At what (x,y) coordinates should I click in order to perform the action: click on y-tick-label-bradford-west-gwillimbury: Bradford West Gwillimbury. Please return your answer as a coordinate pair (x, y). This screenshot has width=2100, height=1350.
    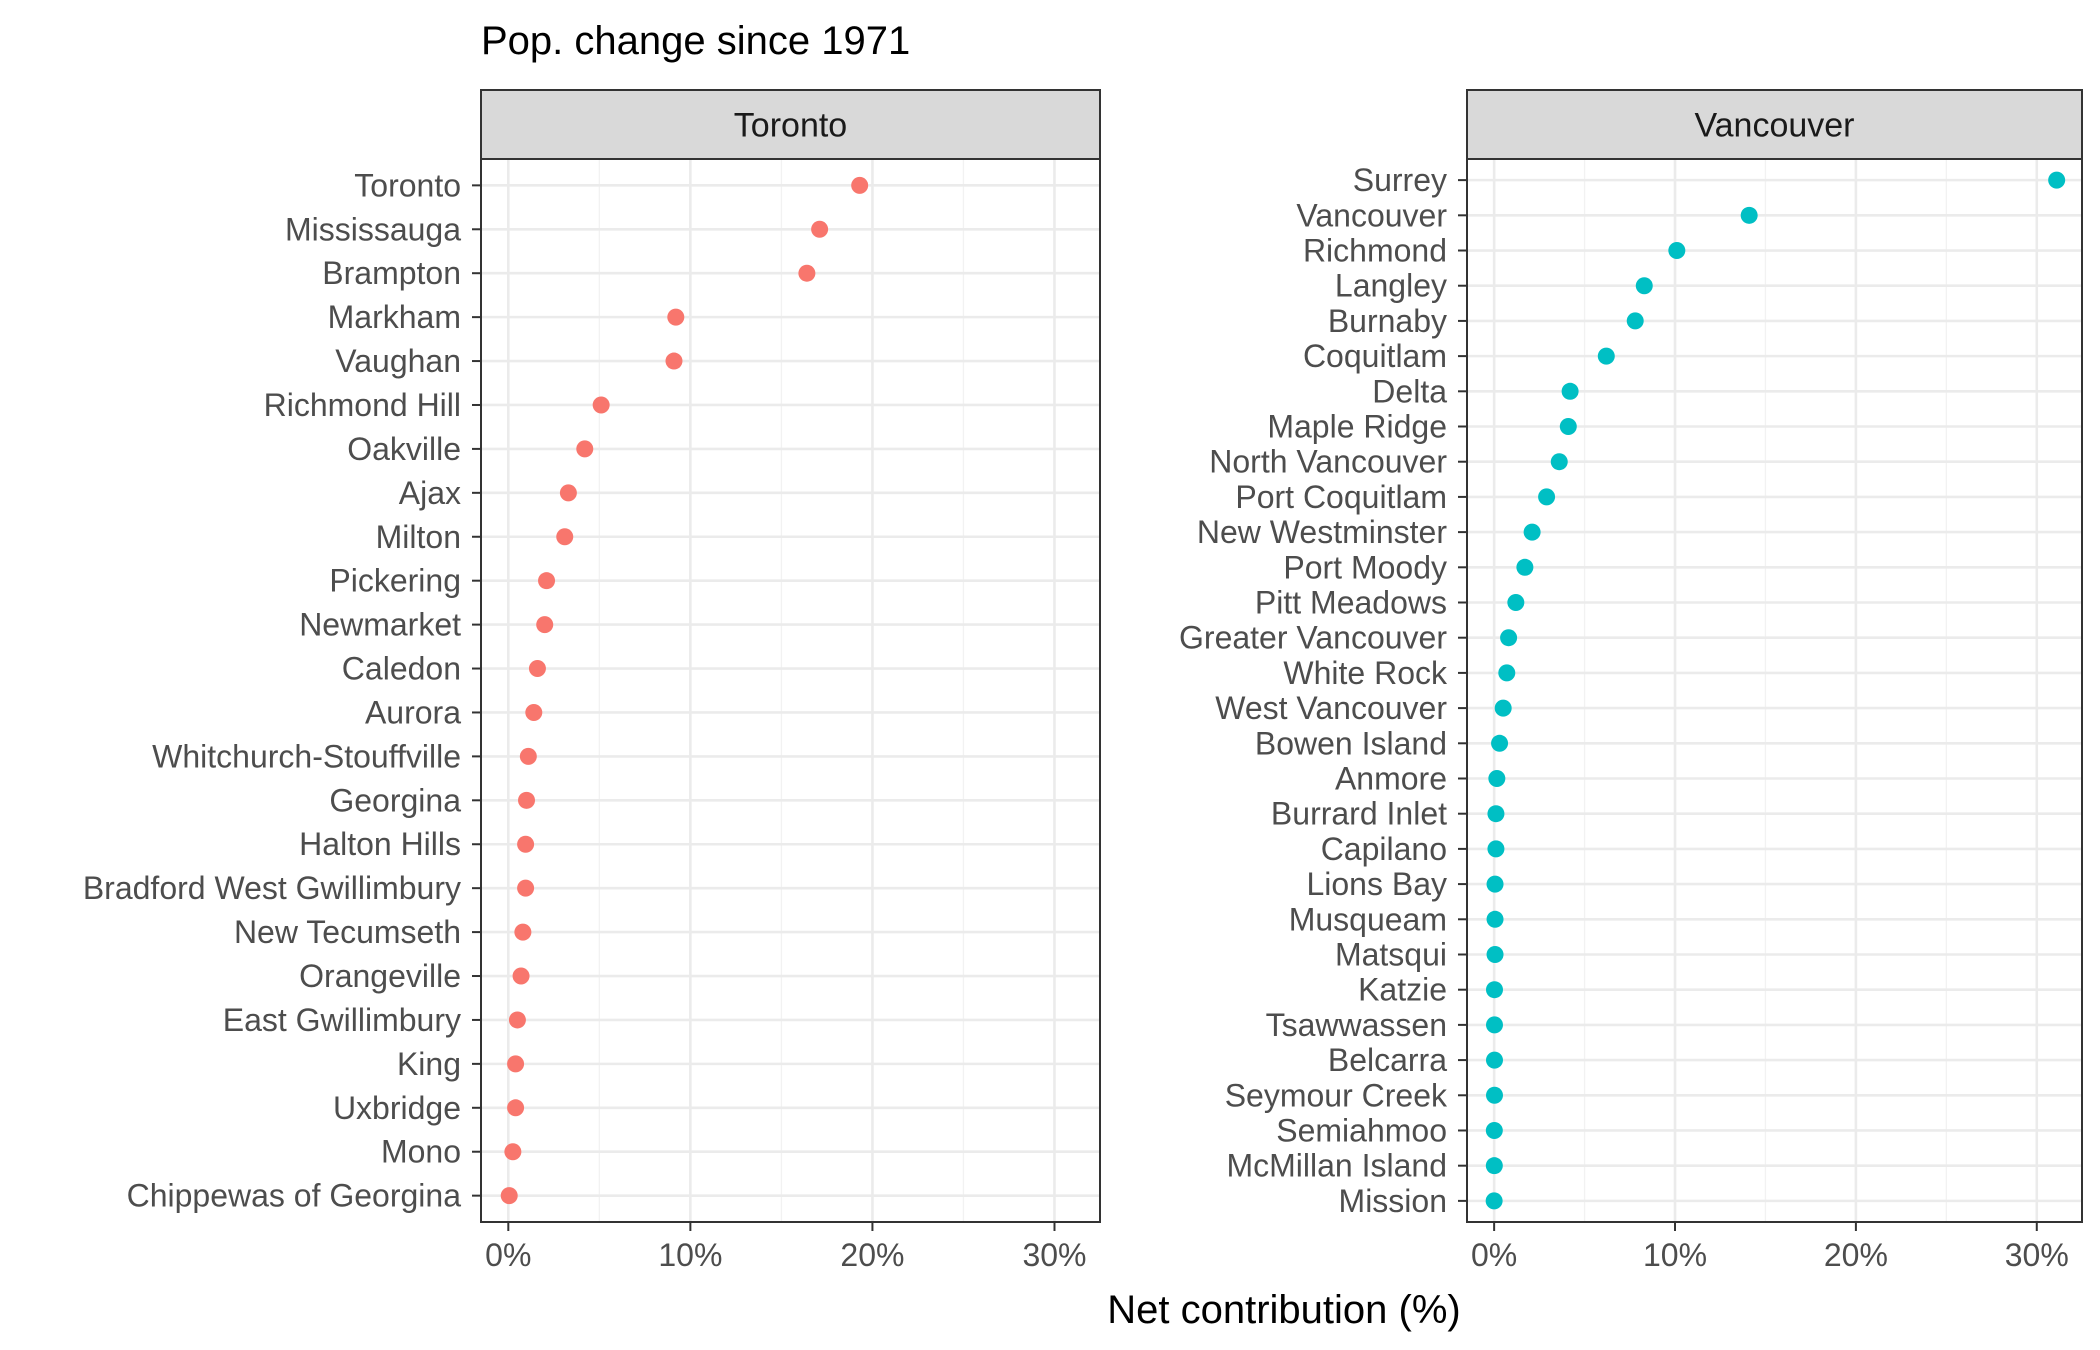
    Looking at the image, I should click on (272, 888).